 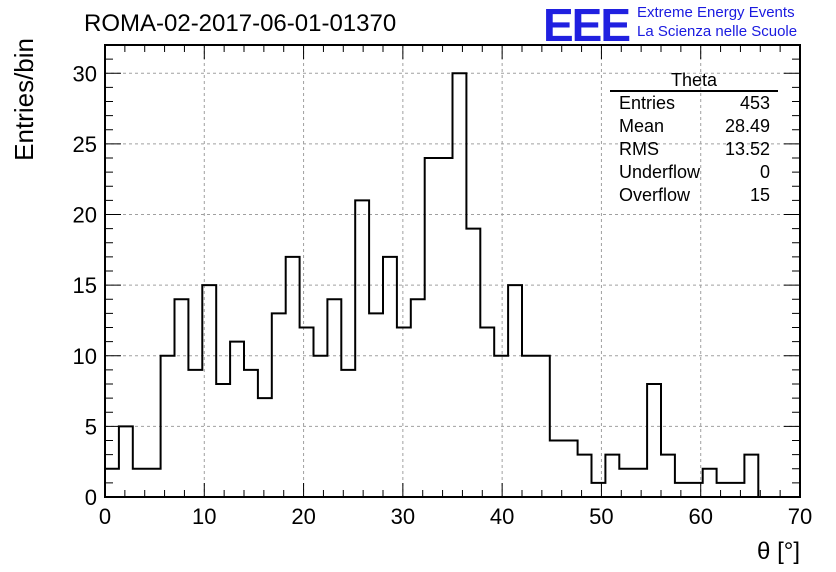 What do you see at coordinates (747, 126) in the screenshot?
I see `stats-value: 28.49` at bounding box center [747, 126].